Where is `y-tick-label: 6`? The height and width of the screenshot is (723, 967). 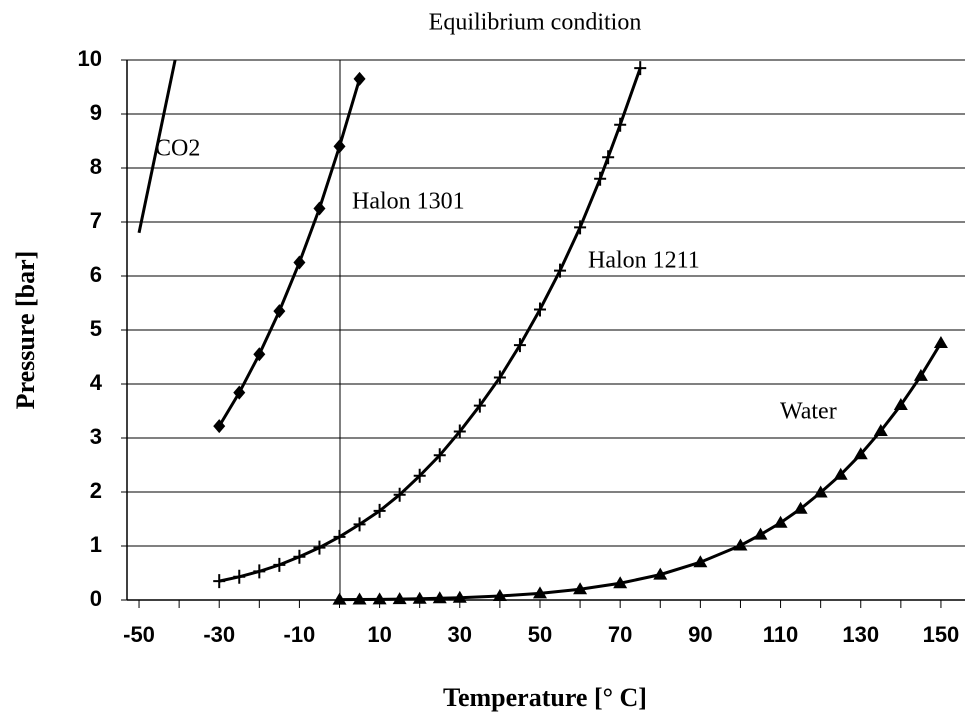 y-tick-label: 6 is located at coordinates (96, 274).